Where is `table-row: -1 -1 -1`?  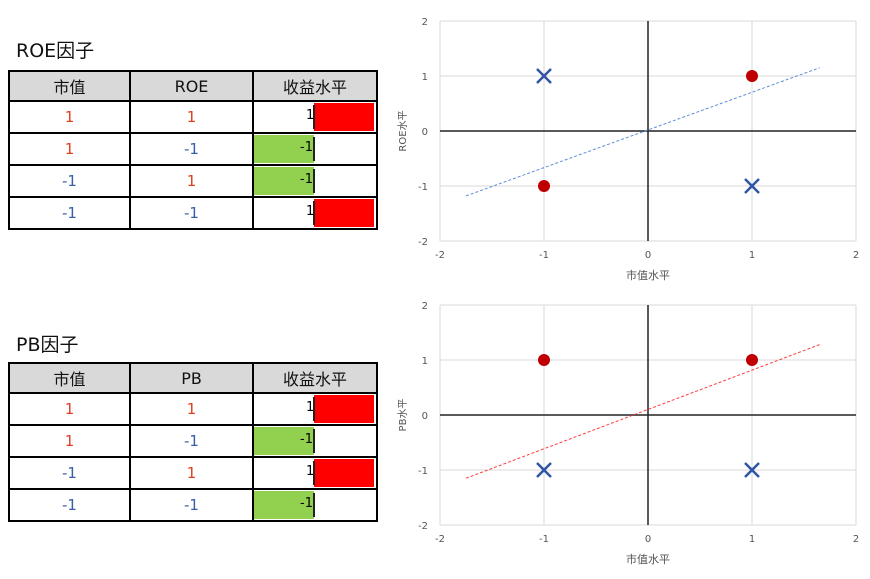 table-row: -1 -1 -1 is located at coordinates (193, 505).